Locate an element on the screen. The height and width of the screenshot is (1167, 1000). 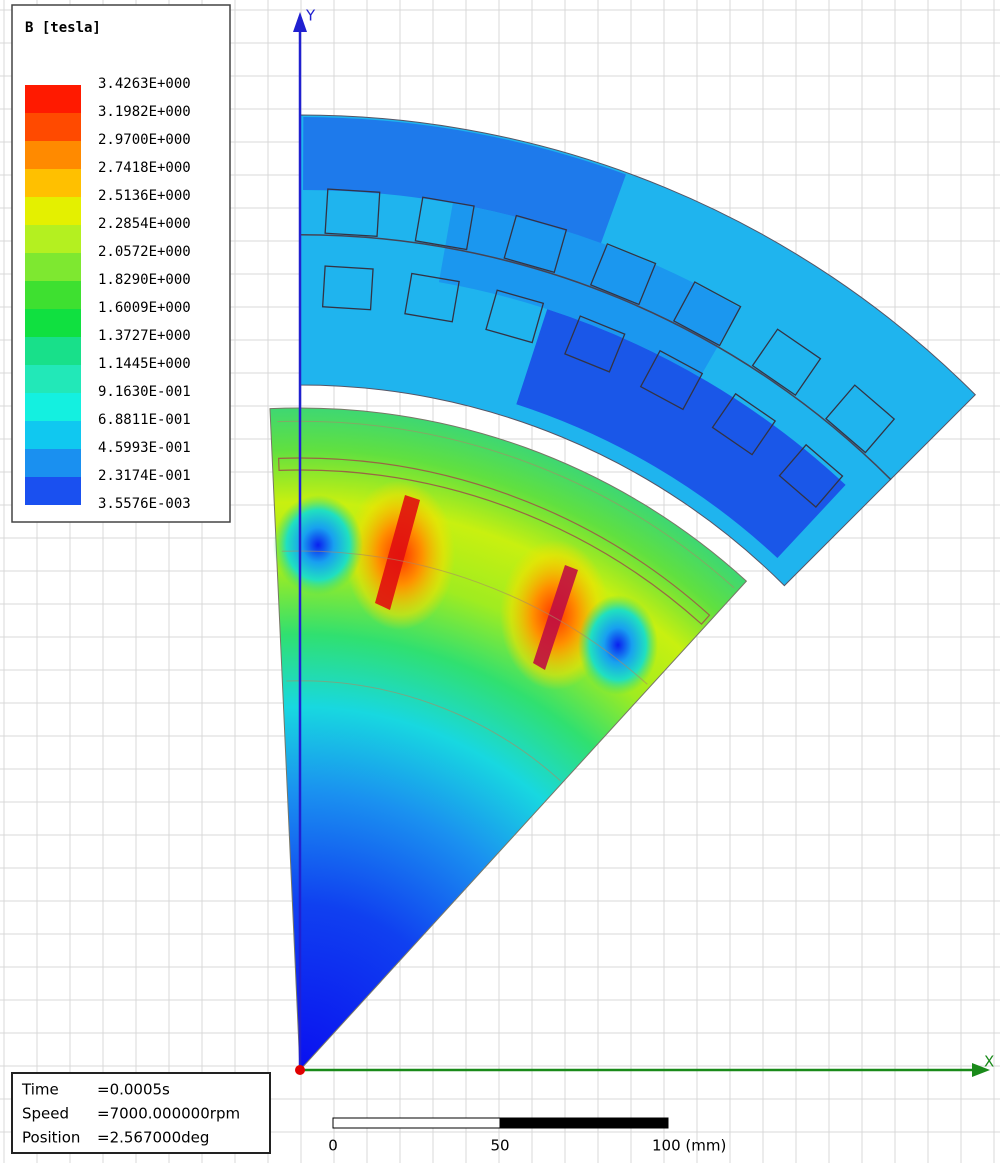
legend-label: 3.4263E+000 is located at coordinates (144, 84).